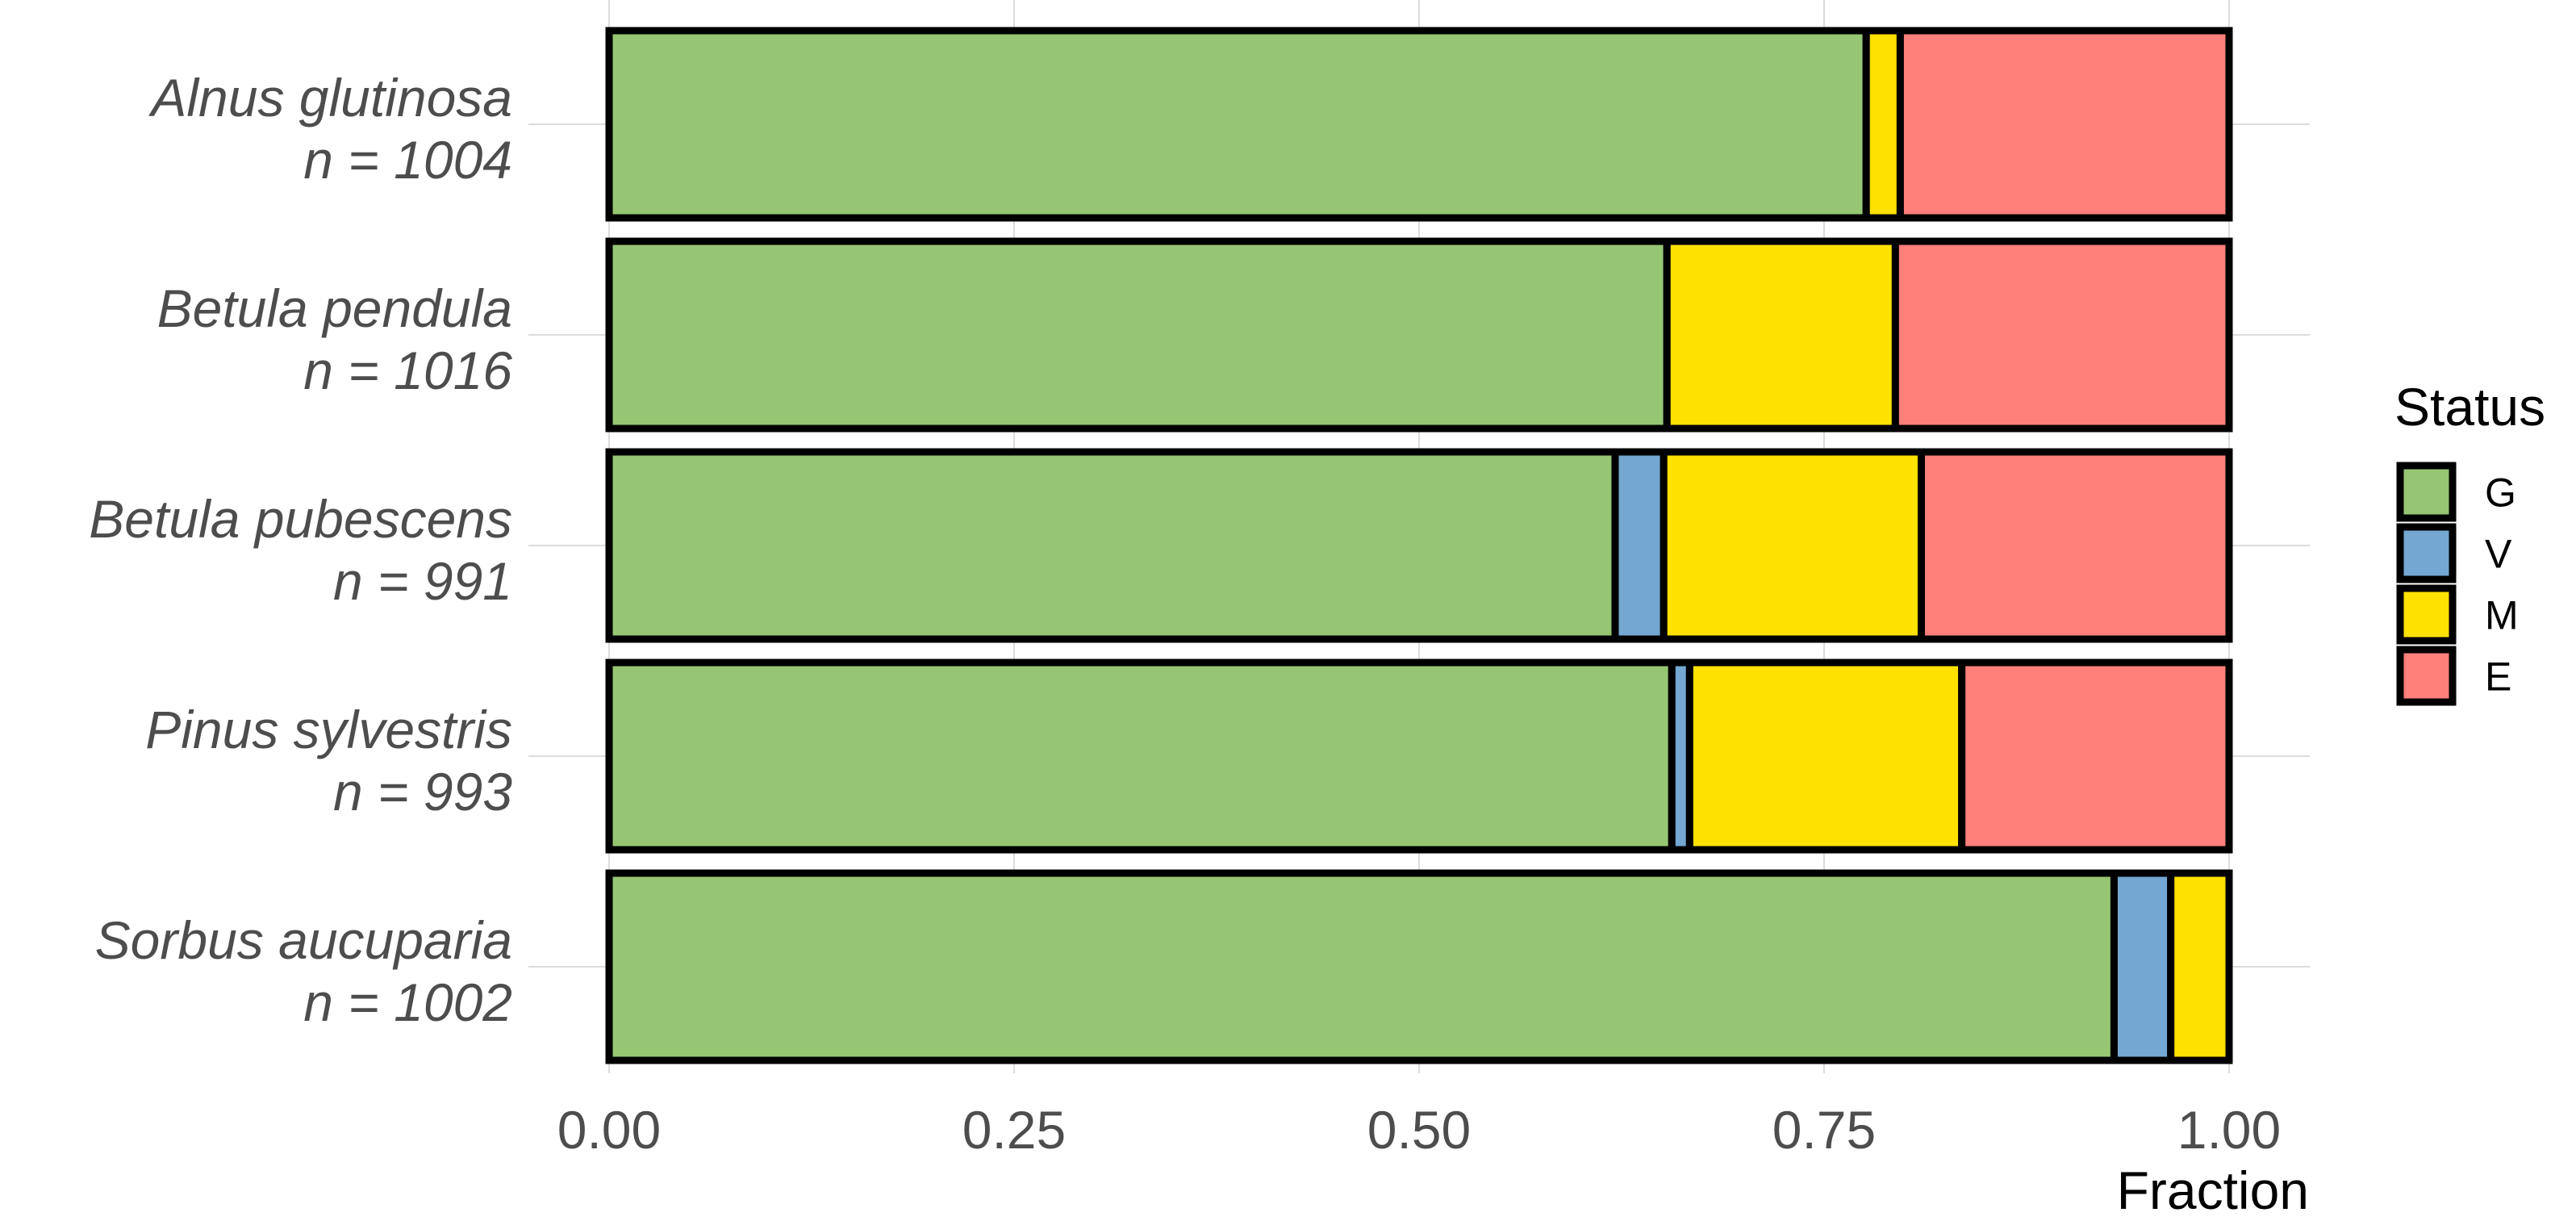 This screenshot has height=1225, width=2576. Describe the element at coordinates (2213, 1190) in the screenshot. I see `x-axis-title: Fraction` at that location.